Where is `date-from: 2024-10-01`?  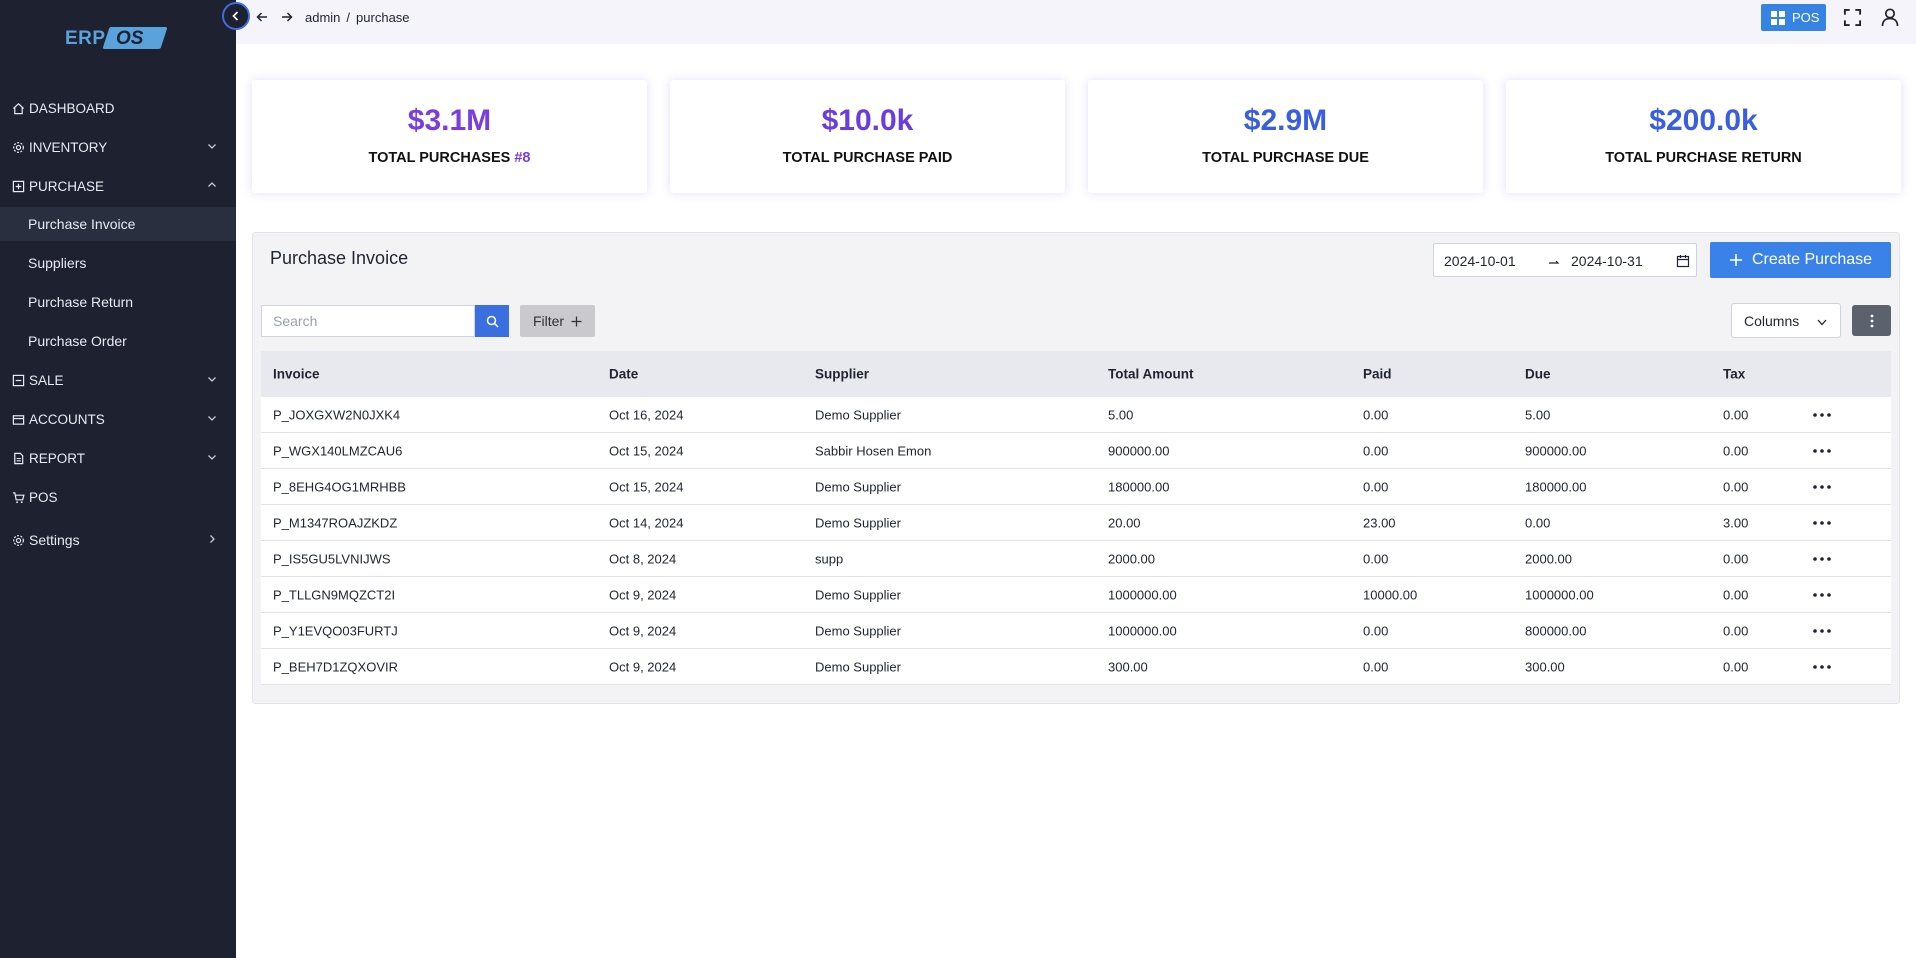
date-from: 2024-10-01 is located at coordinates (1480, 261).